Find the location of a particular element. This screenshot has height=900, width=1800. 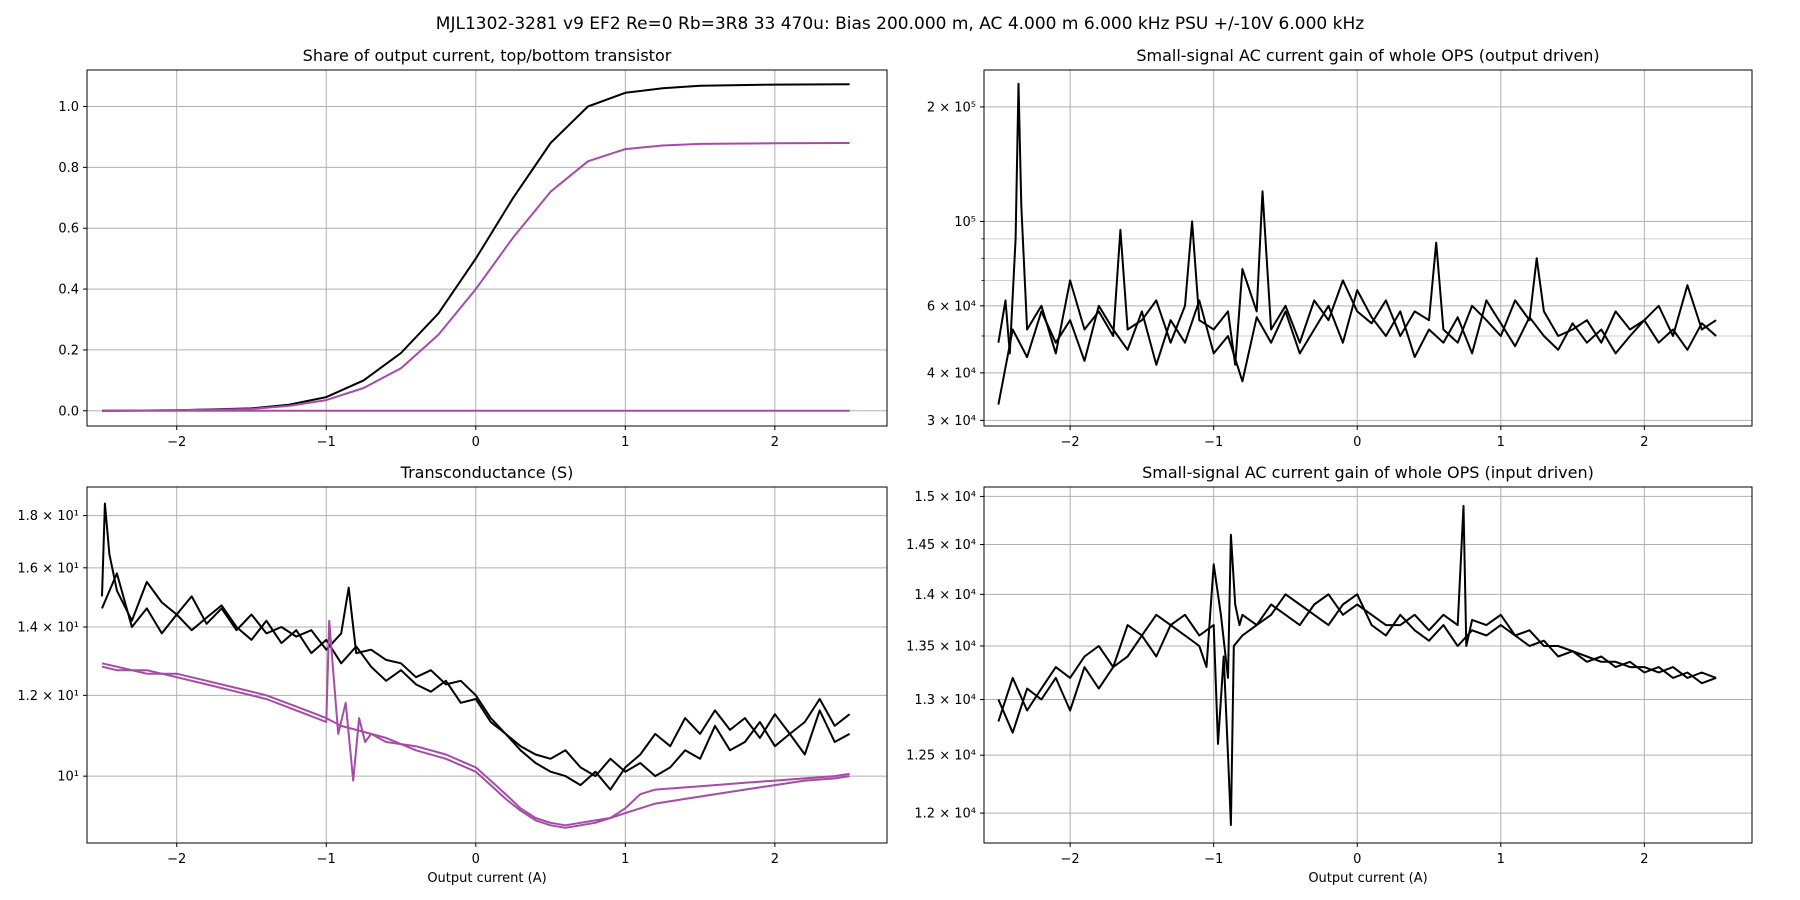

chart-transconductance-x-tick-label: 2 is located at coordinates (775, 859).